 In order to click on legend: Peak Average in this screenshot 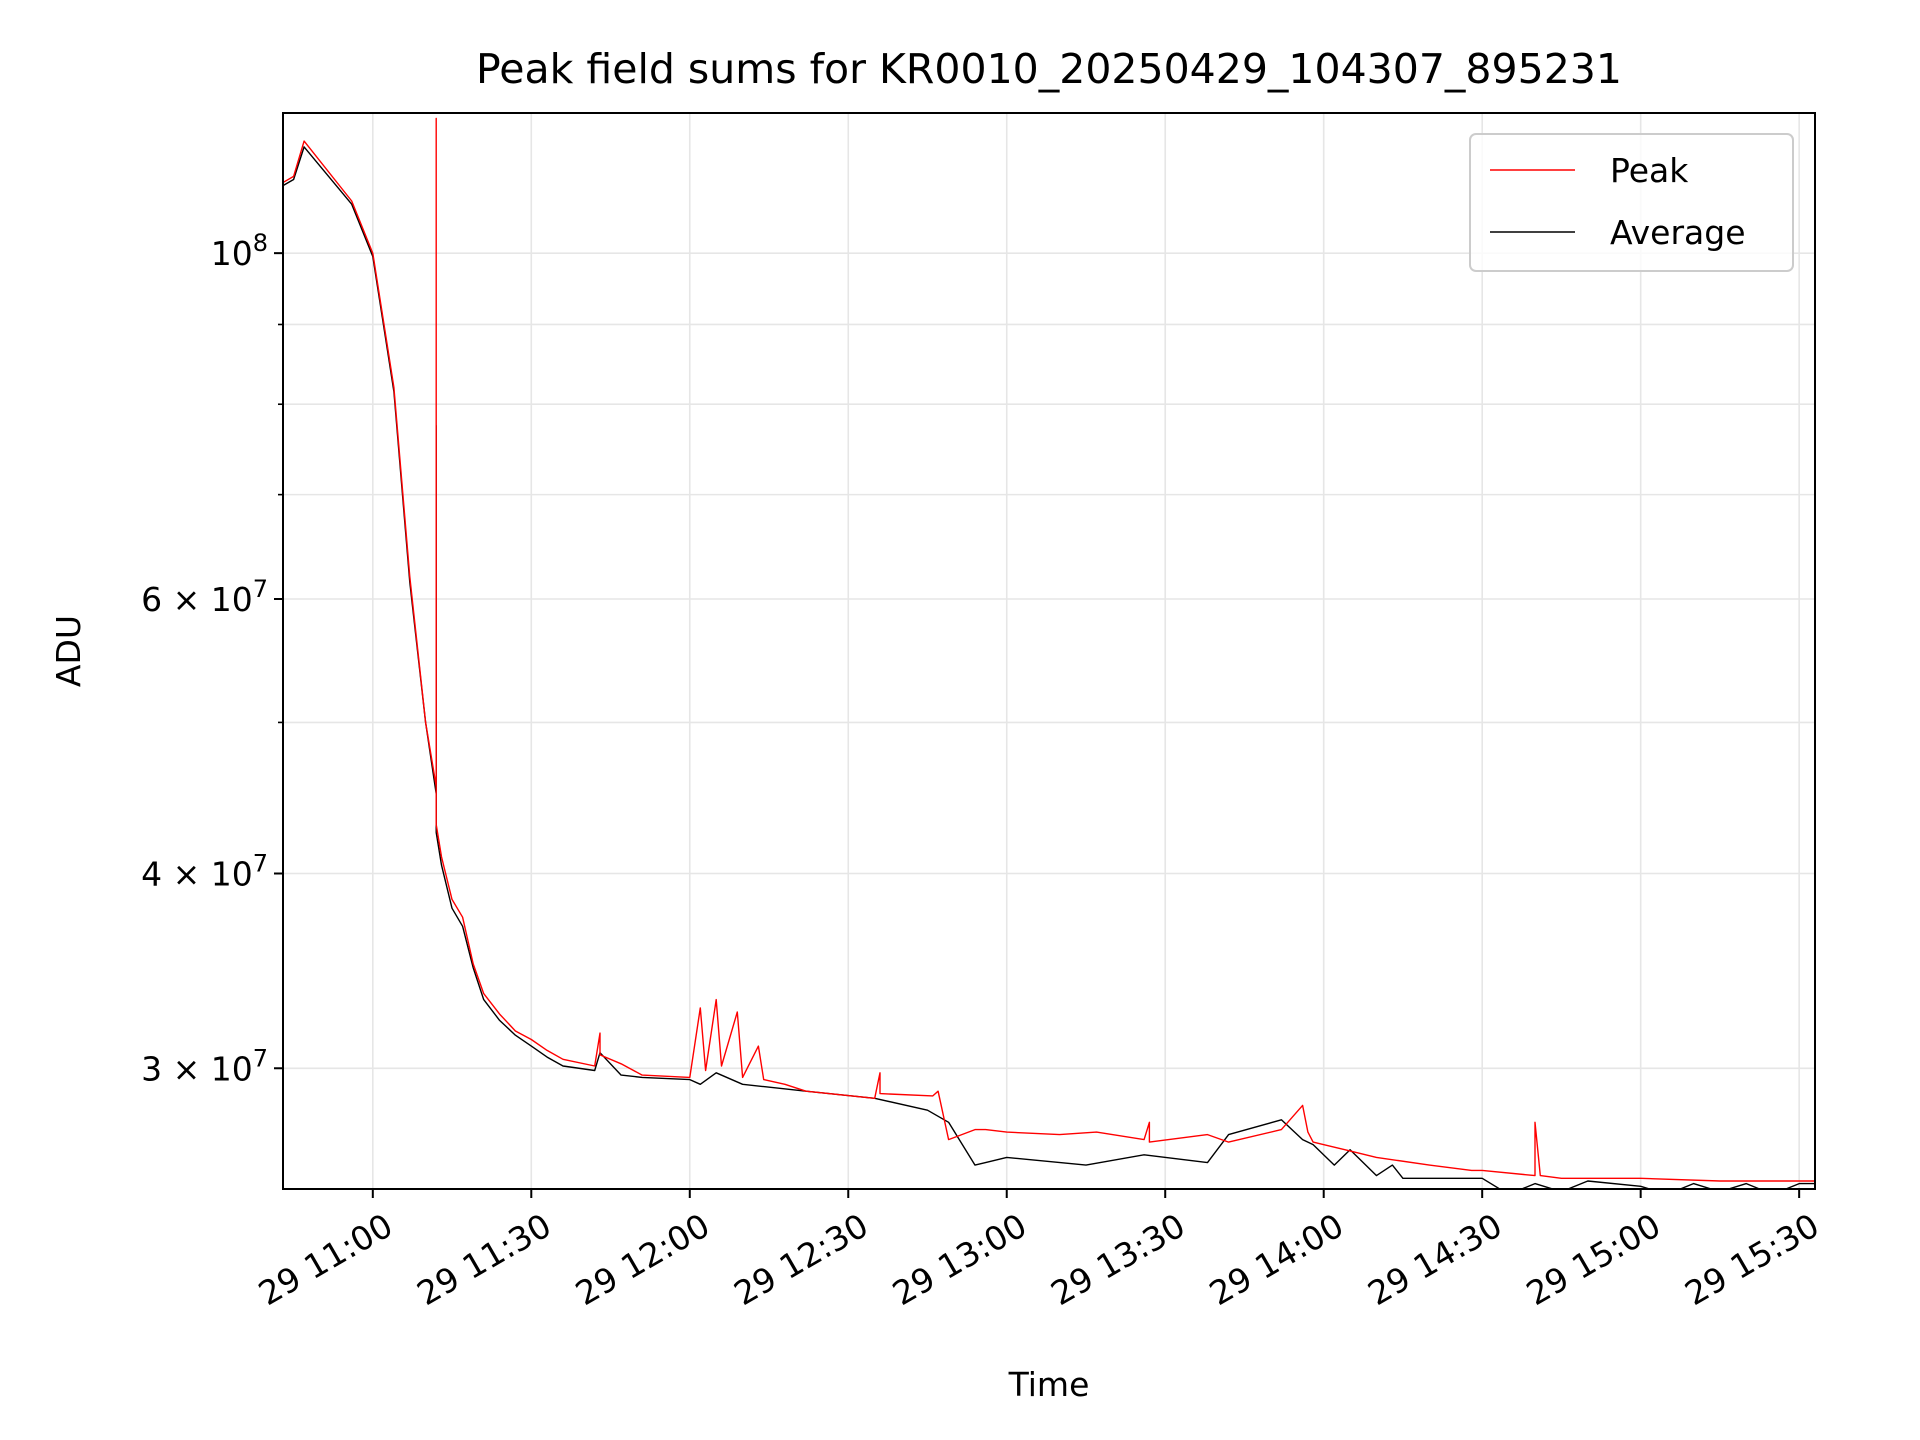, I will do `click(1631, 202)`.